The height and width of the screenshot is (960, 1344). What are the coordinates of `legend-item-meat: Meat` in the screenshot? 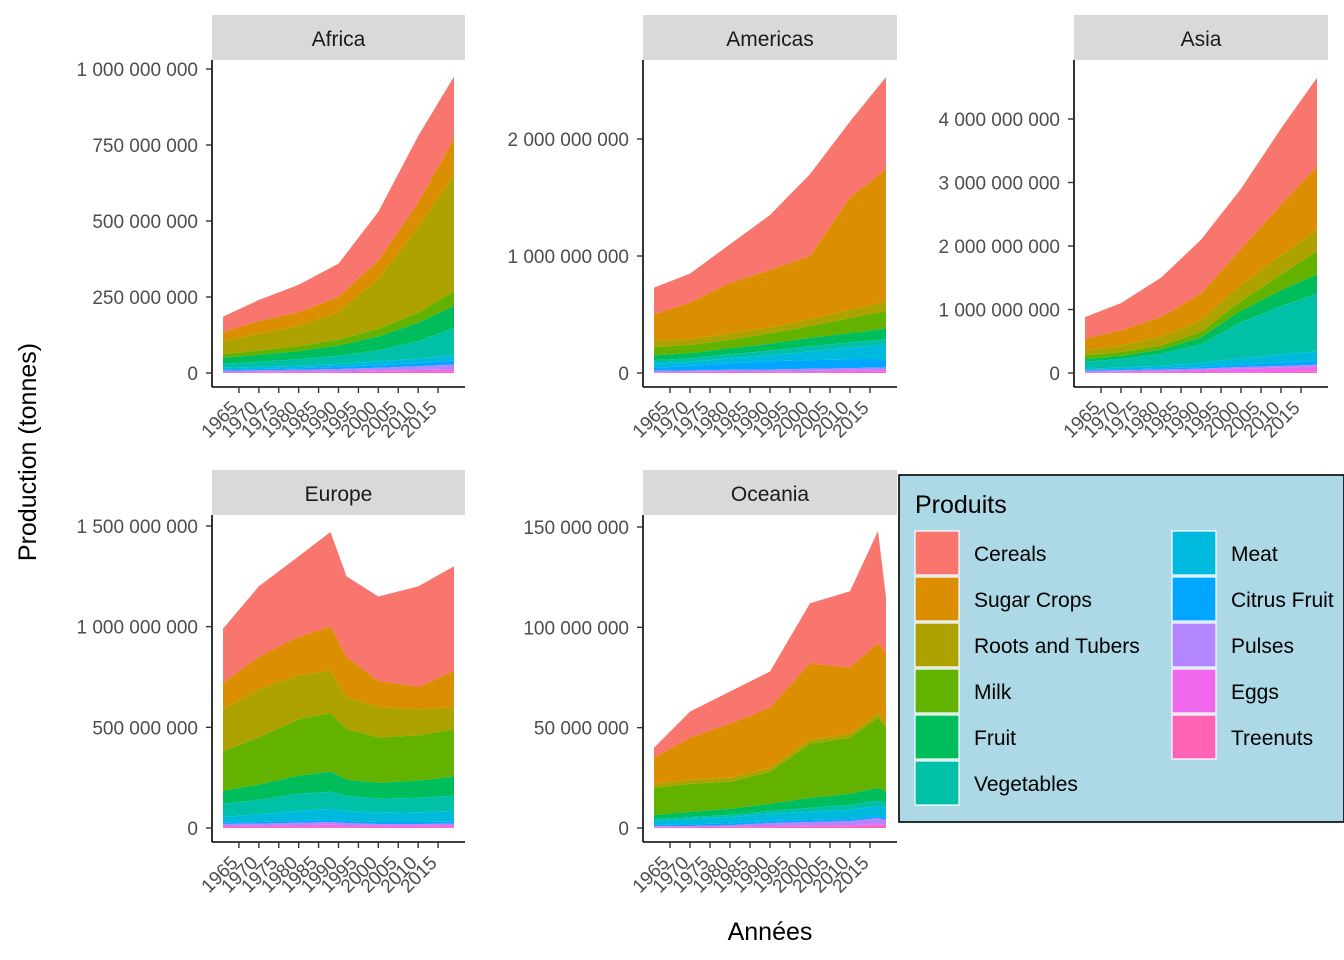 It's located at (1224, 553).